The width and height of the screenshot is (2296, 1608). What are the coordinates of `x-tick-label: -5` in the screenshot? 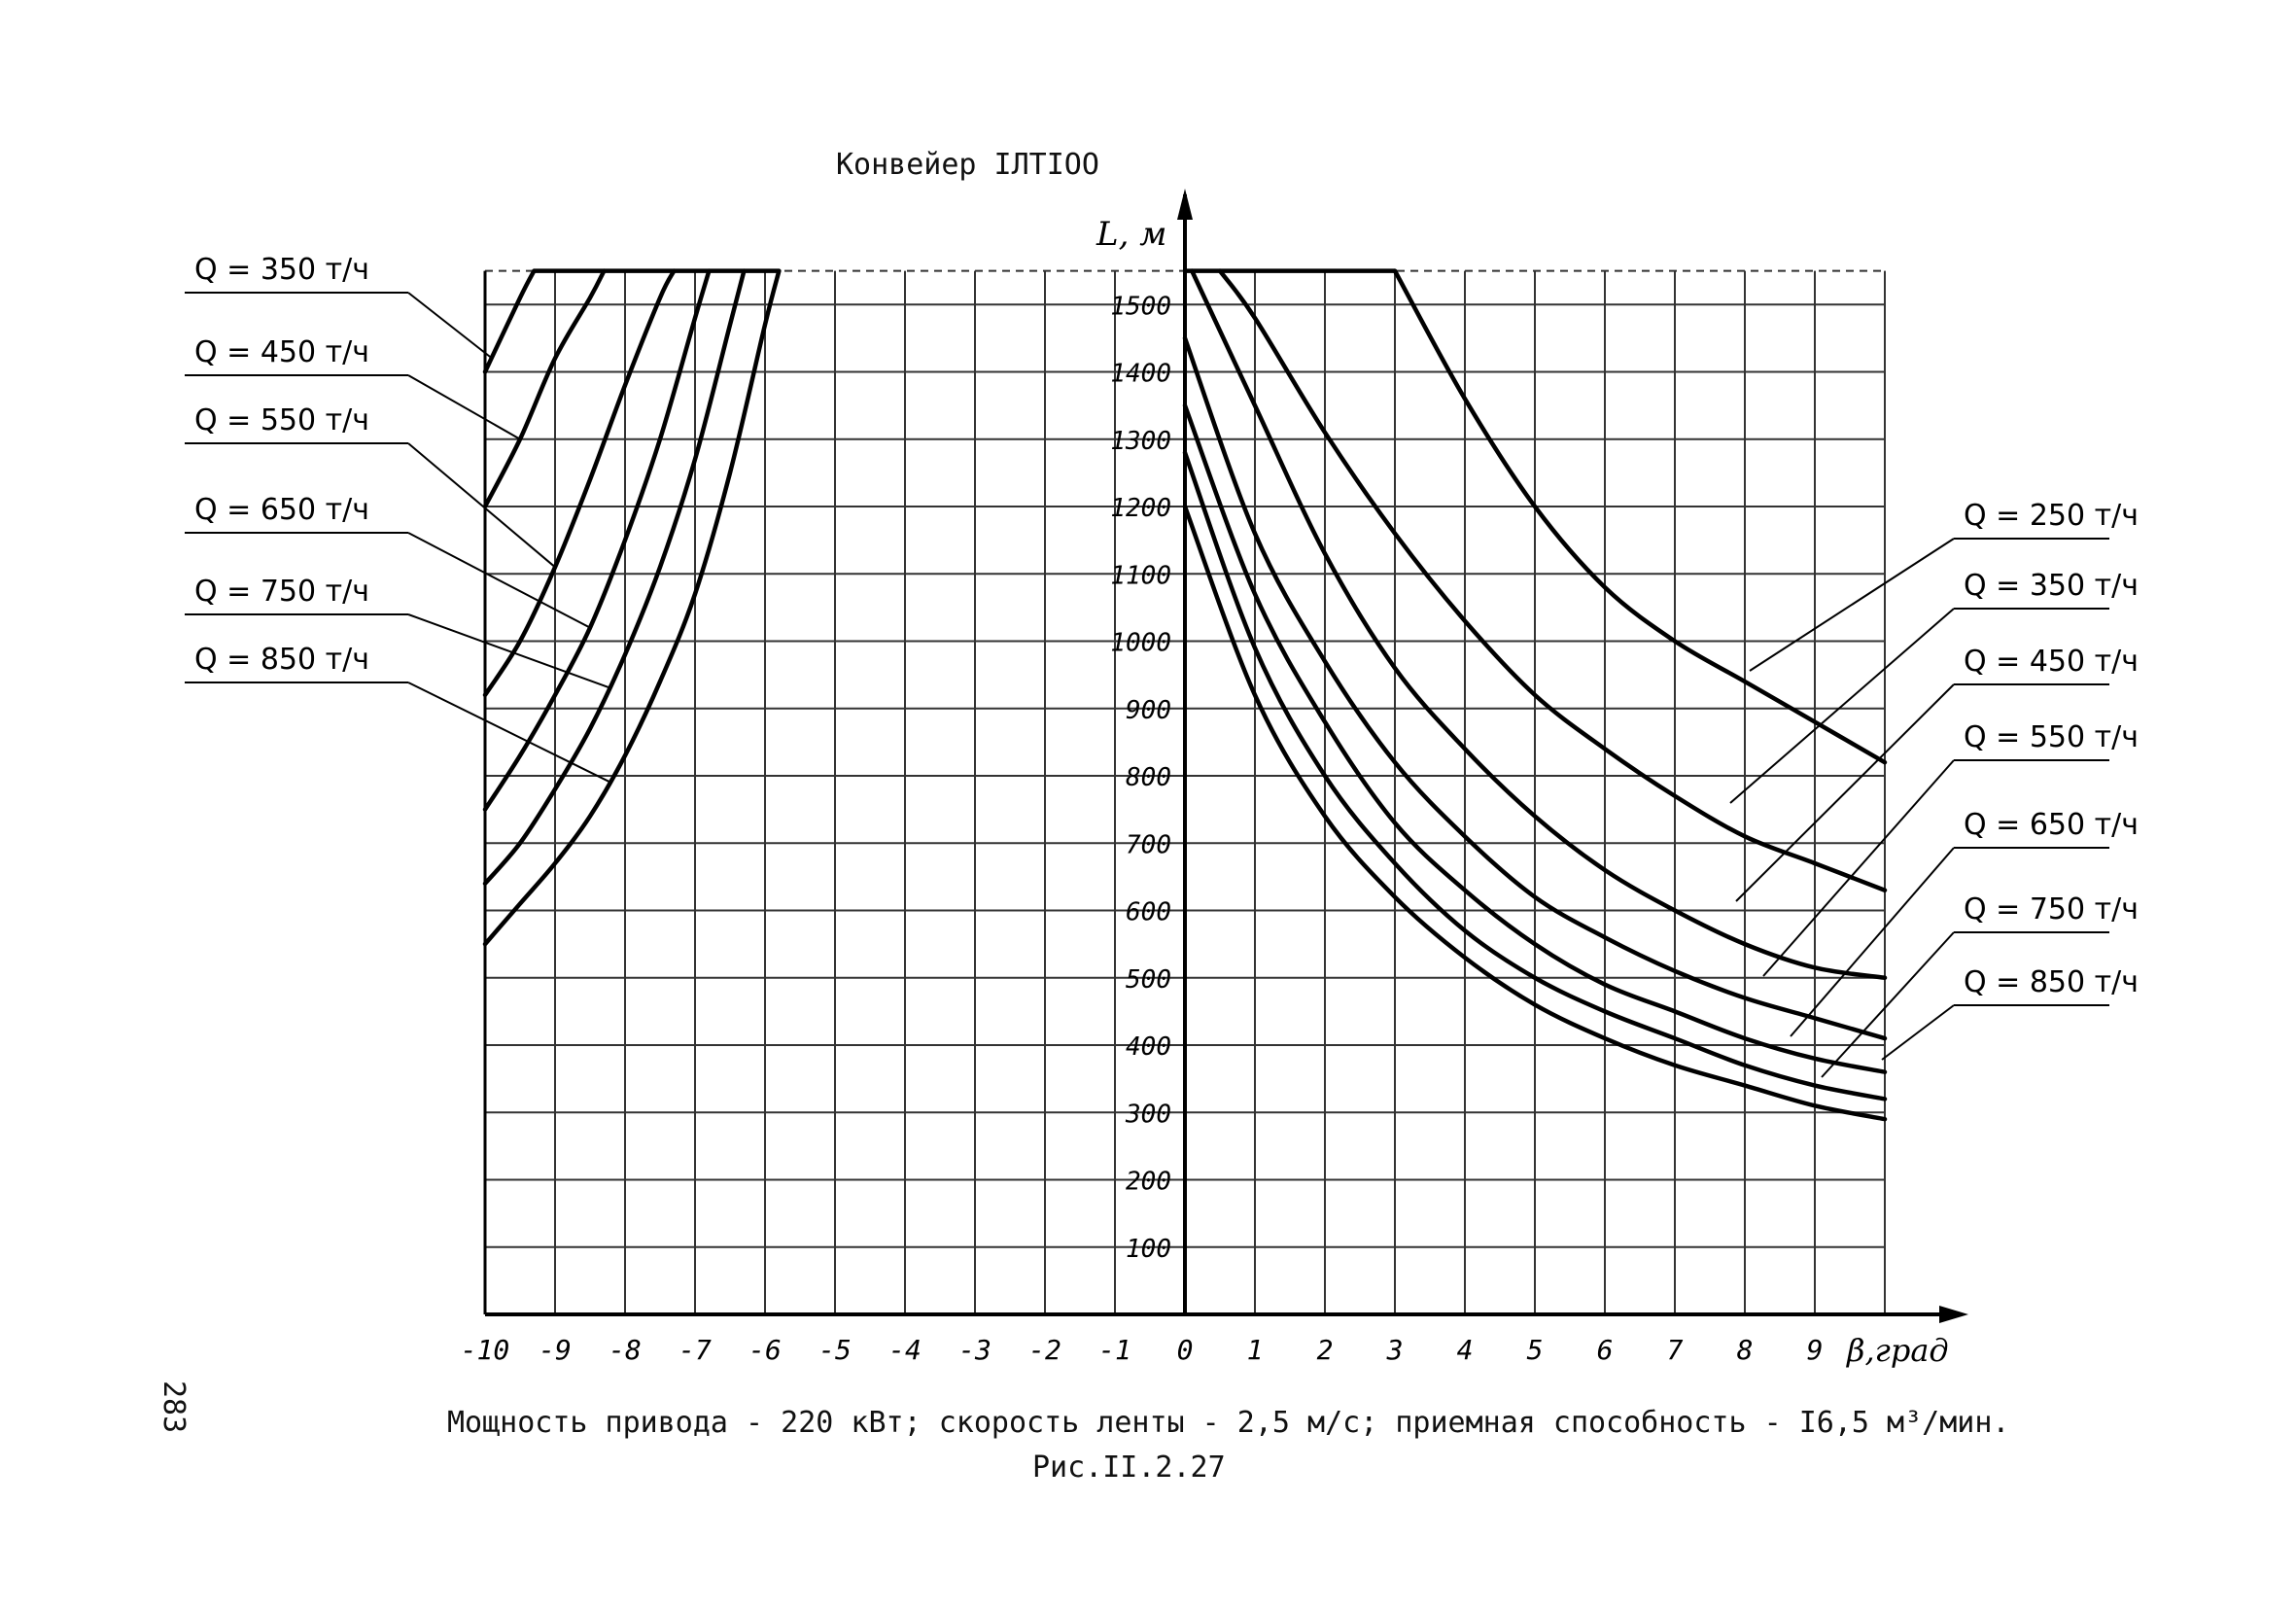 It's located at (835, 1350).